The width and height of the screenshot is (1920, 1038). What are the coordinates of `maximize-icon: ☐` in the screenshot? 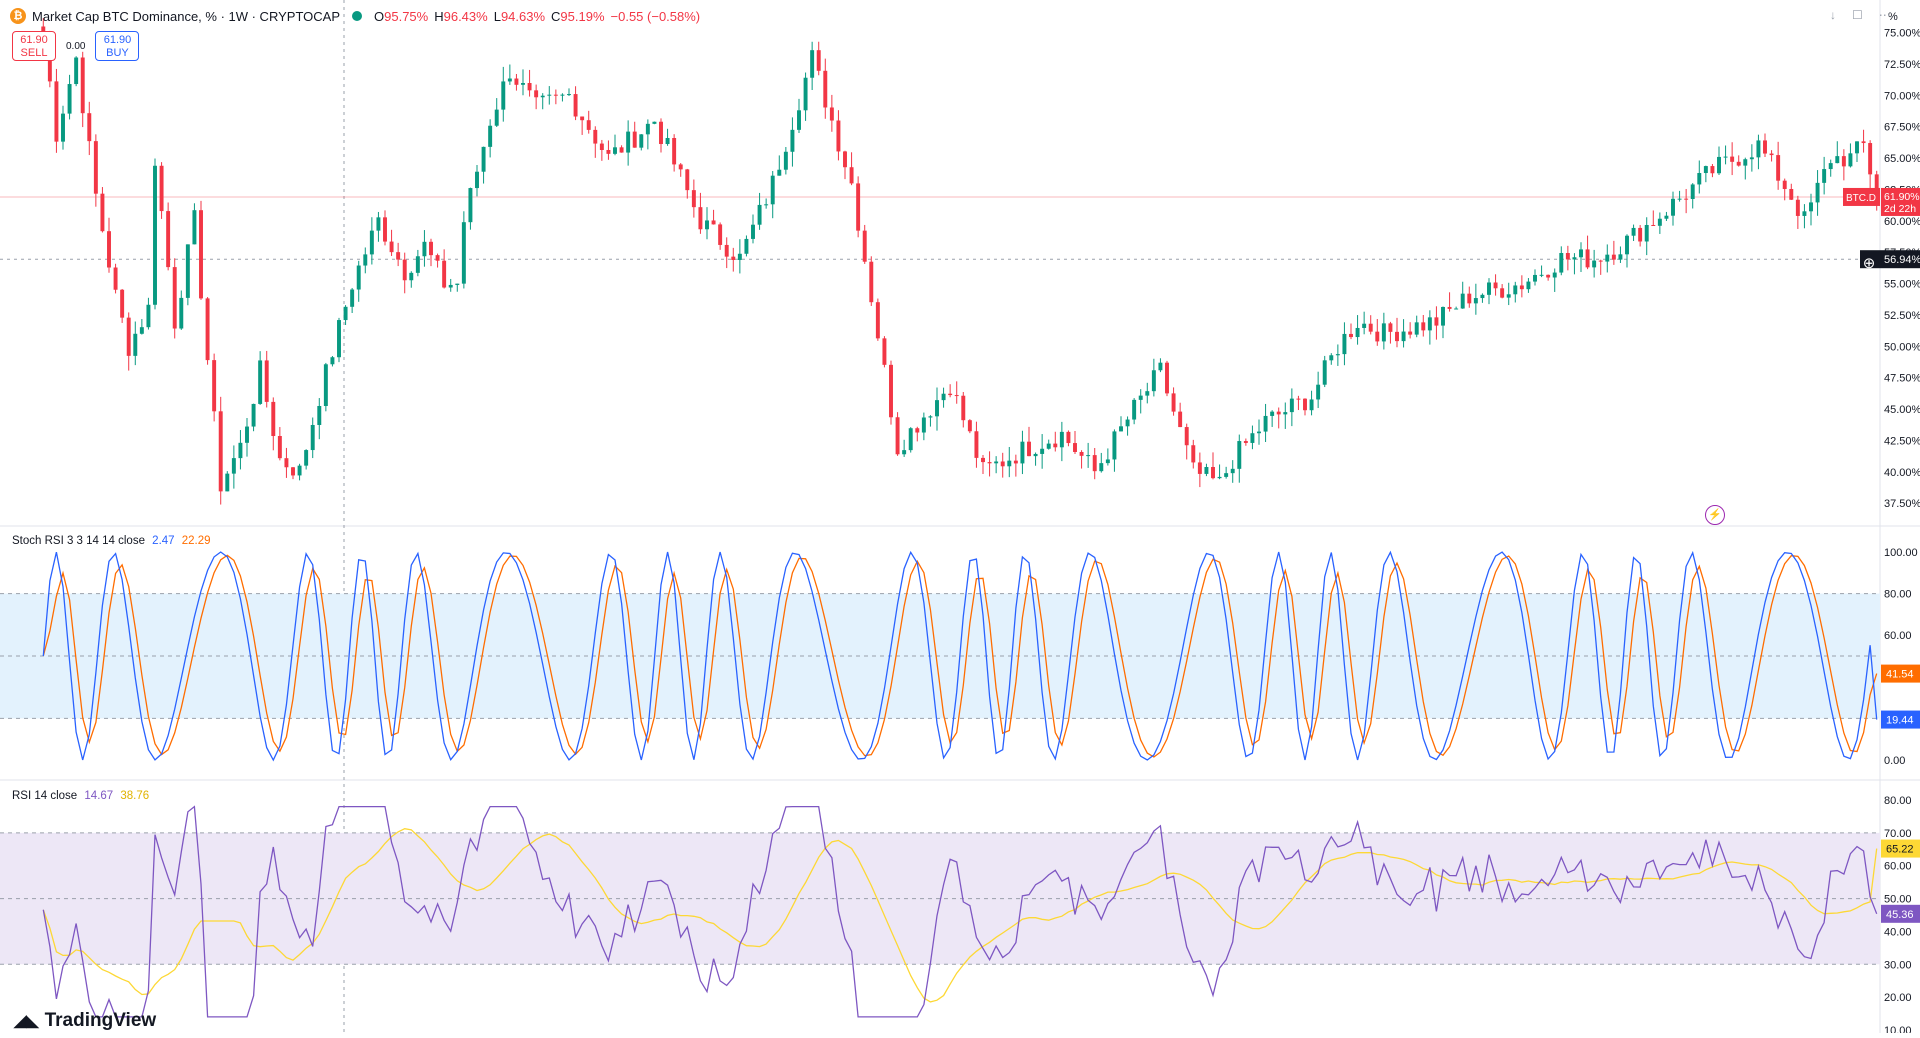 It's located at (1857, 15).